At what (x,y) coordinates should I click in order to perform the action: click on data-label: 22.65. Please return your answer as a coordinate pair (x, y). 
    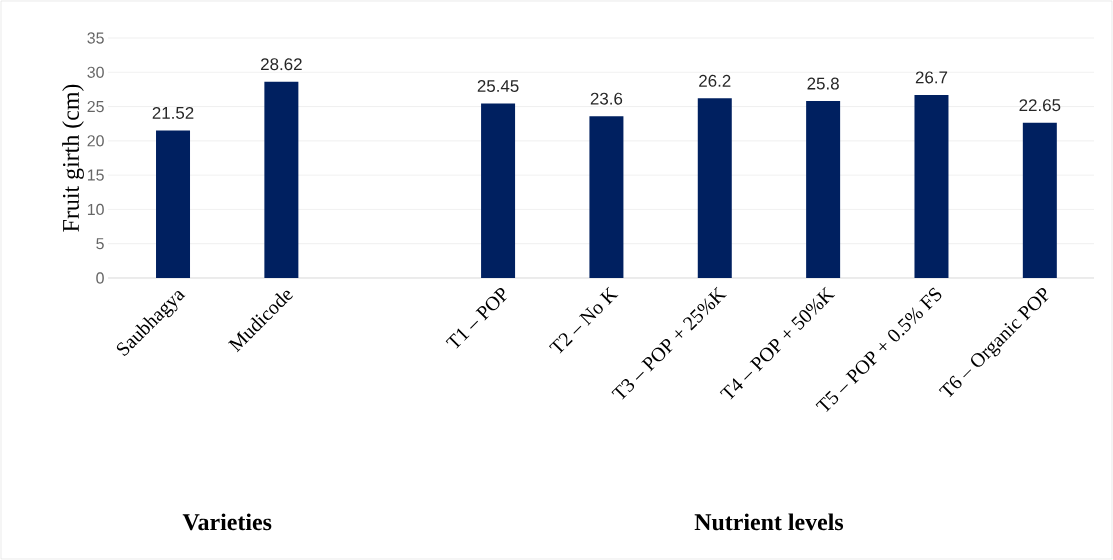
    Looking at the image, I should click on (1040, 105).